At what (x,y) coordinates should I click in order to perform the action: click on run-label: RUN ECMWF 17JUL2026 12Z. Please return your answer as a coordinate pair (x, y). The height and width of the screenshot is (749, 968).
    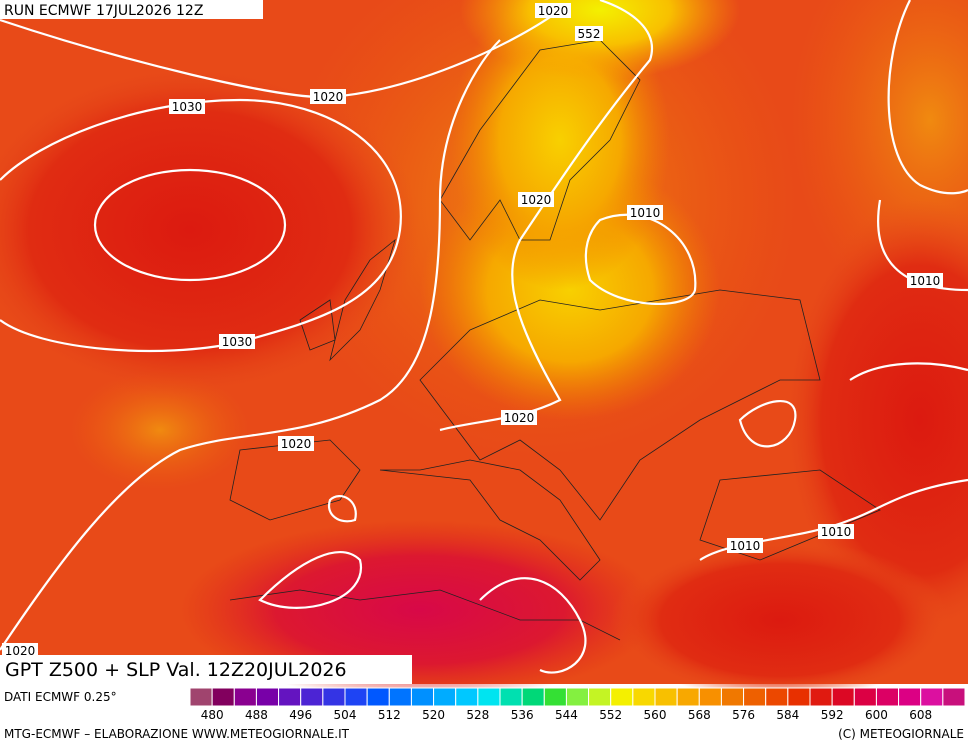
    Looking at the image, I should click on (103, 11).